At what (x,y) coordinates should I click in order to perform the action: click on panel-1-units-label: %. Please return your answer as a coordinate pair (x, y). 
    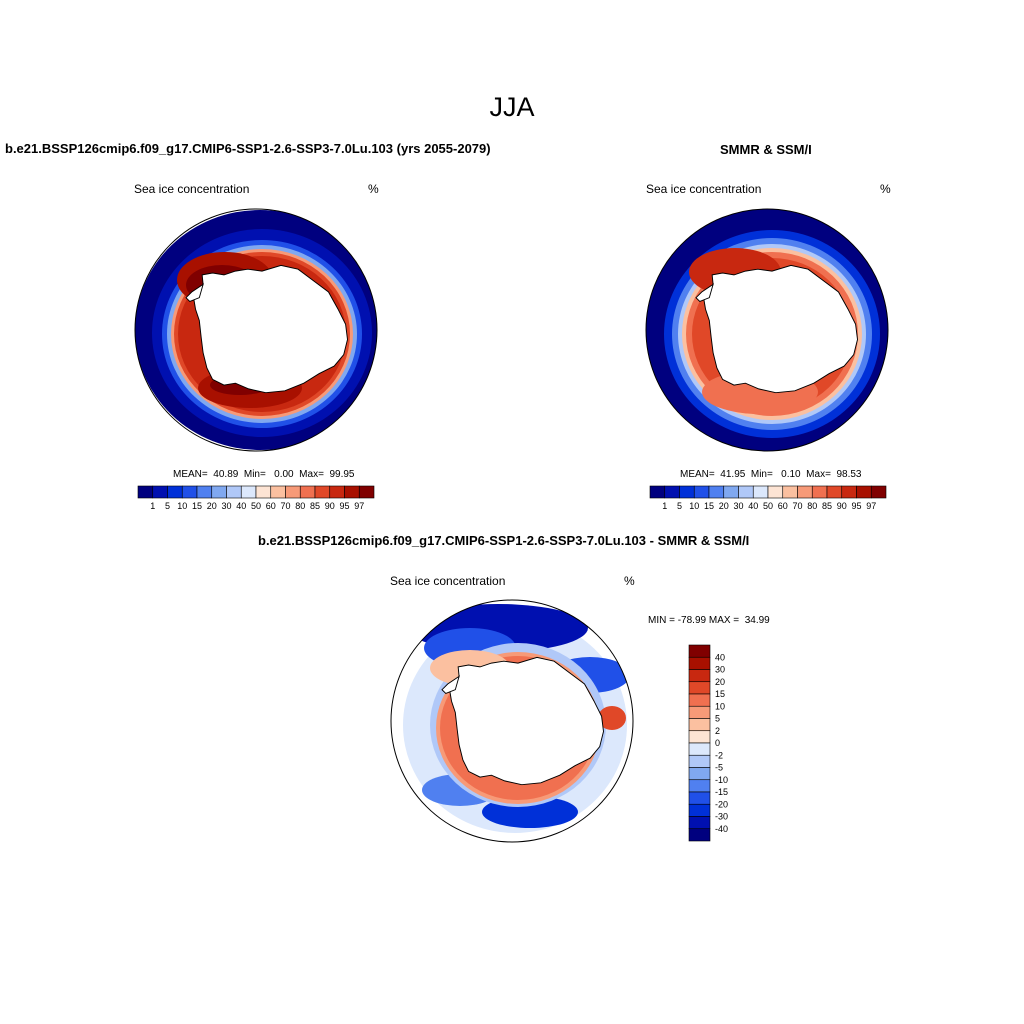
    Looking at the image, I should click on (373, 189).